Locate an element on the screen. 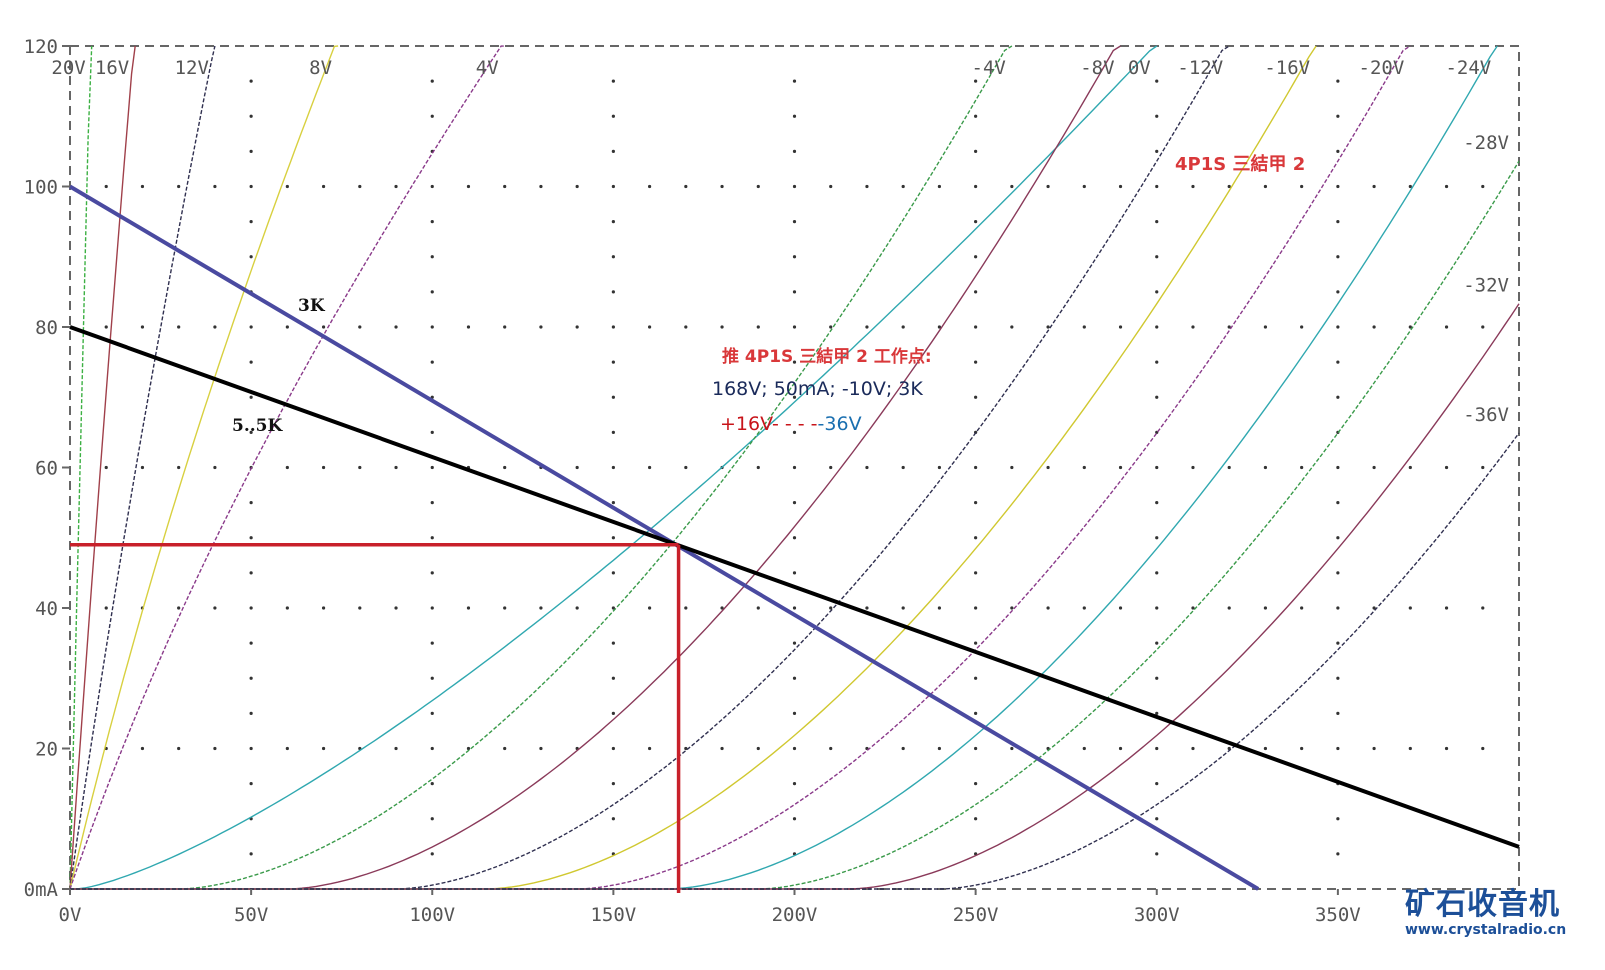  x-tick-label: 50V is located at coordinates (251, 915).